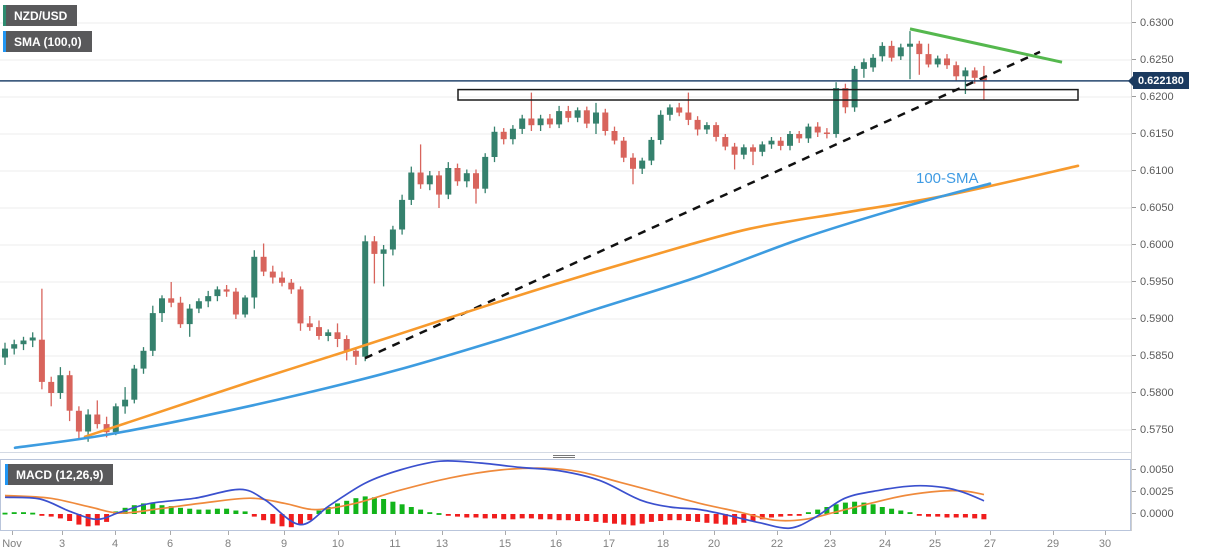 The height and width of the screenshot is (555, 1207). Describe the element at coordinates (1153, 22) in the screenshot. I see `price-axis-tick: 0.6300` at that location.